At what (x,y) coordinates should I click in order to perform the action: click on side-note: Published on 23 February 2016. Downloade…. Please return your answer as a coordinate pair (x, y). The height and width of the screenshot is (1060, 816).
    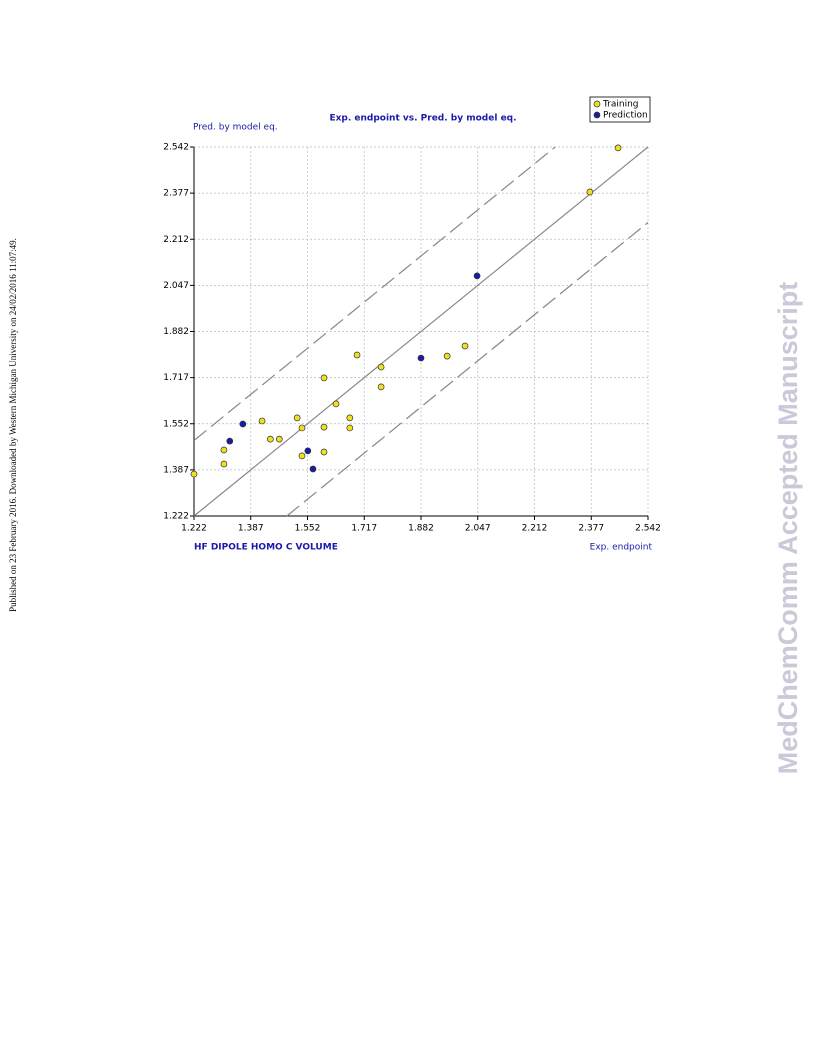
    Looking at the image, I should click on (13, 425).